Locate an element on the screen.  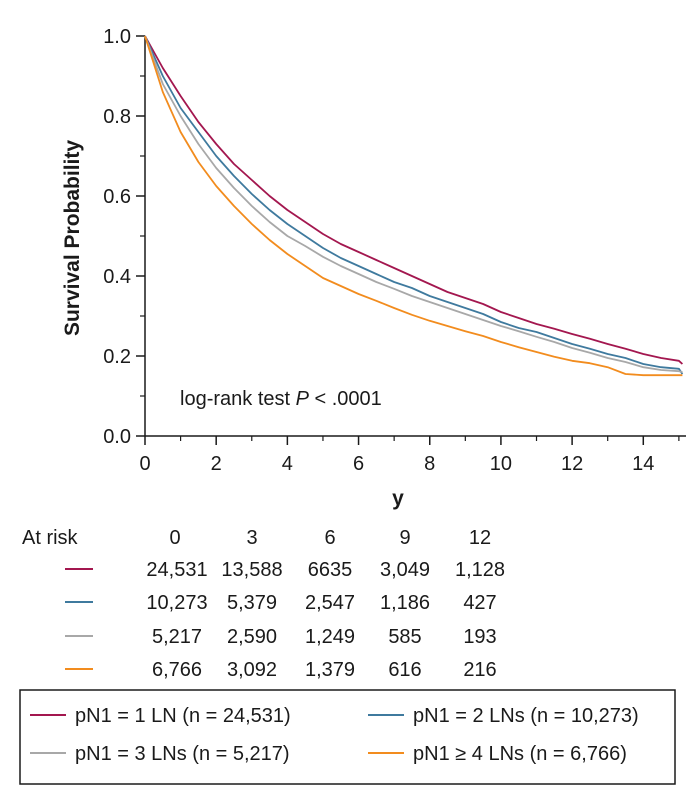
at-risk-value: 6,766 is located at coordinates (177, 670).